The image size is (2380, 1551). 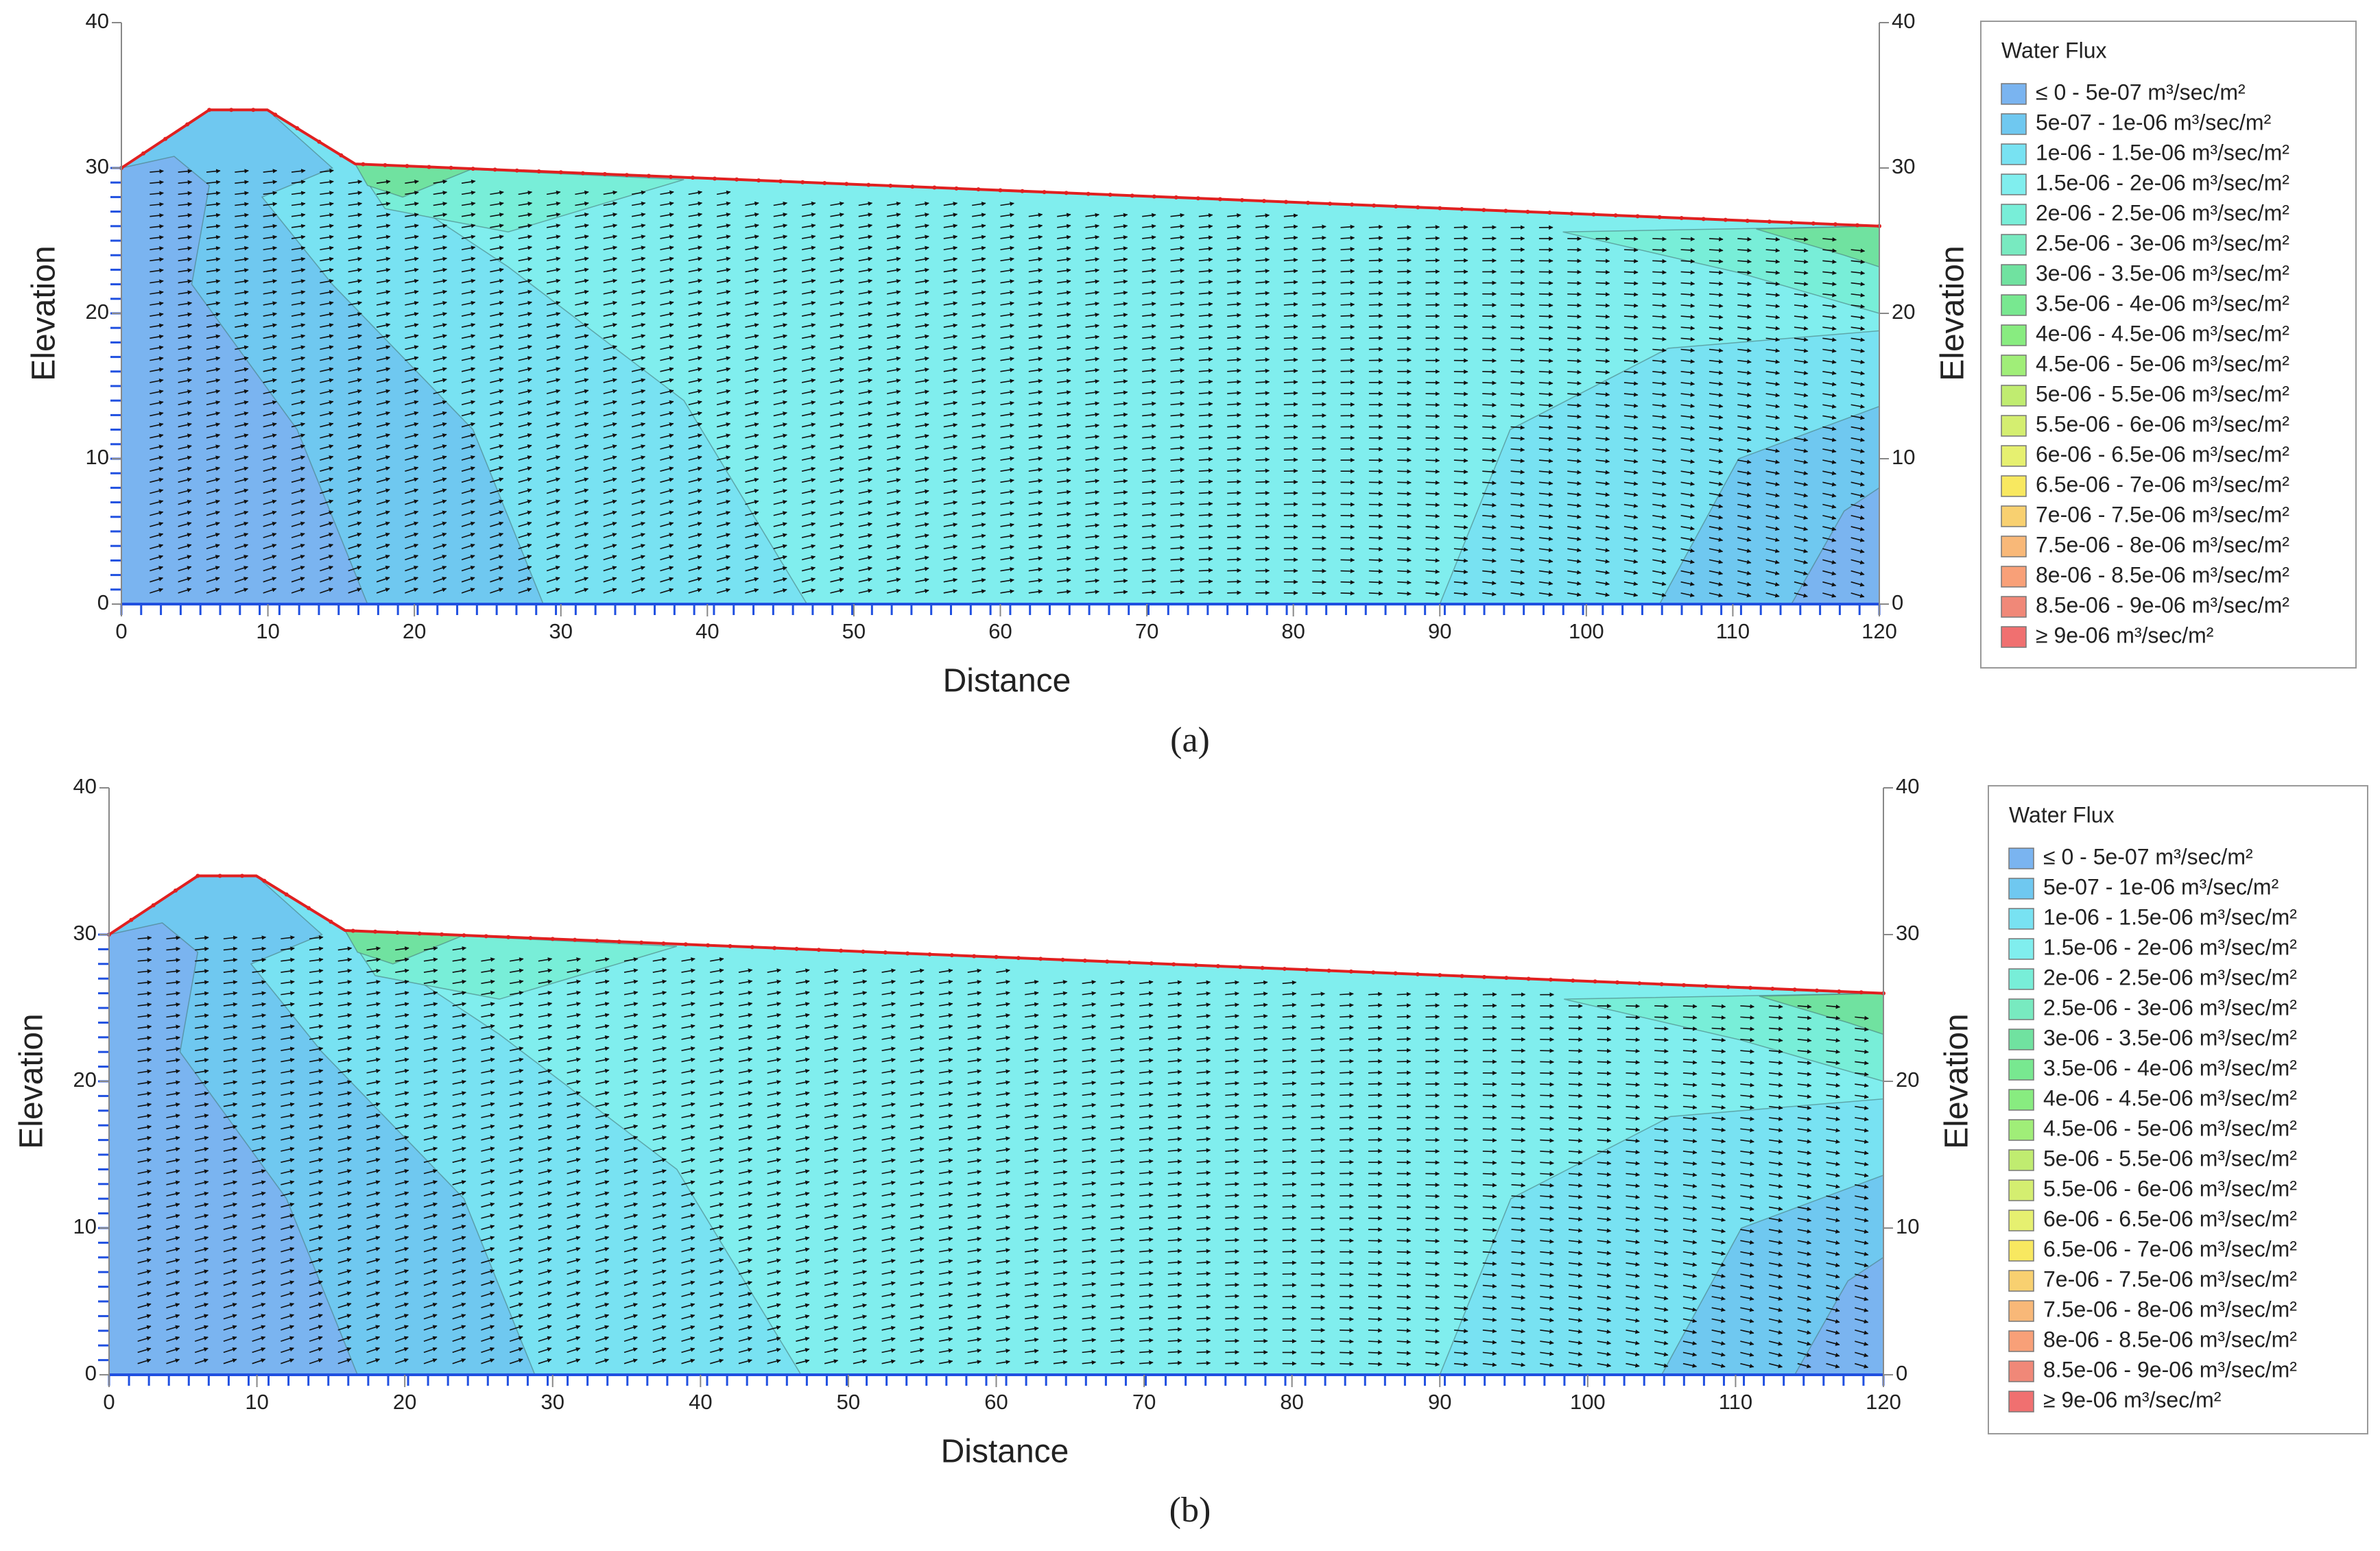 I want to click on legend-label: 1.5e-06 - 2e-06 m³/sec/m², so click(x=2162, y=182).